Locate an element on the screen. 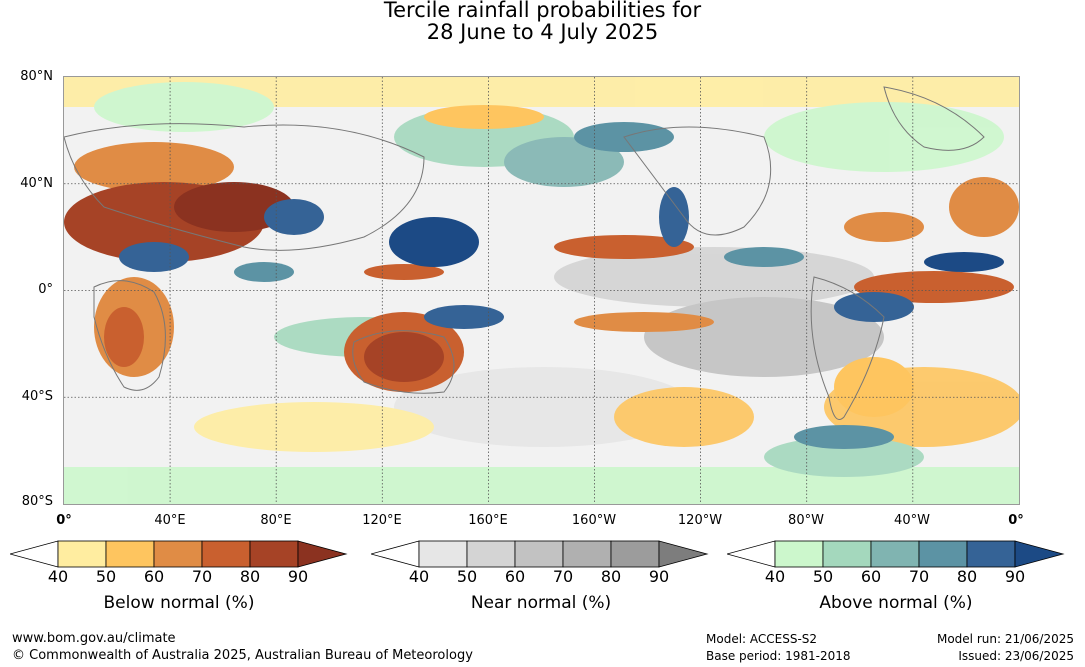 The width and height of the screenshot is (1085, 667). colorbar-near-normal is located at coordinates (541, 554).